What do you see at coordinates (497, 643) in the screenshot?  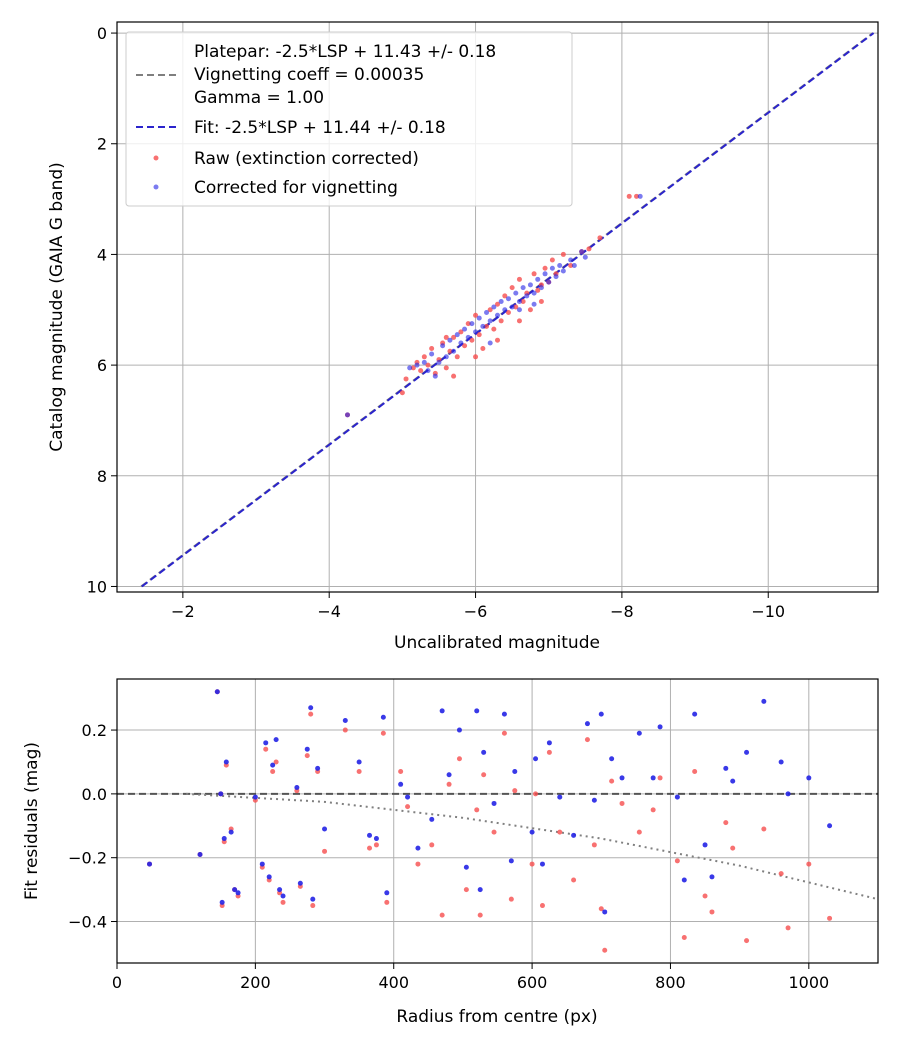 I see `top-x-axis-label: Uncalibrated magnitude` at bounding box center [497, 643].